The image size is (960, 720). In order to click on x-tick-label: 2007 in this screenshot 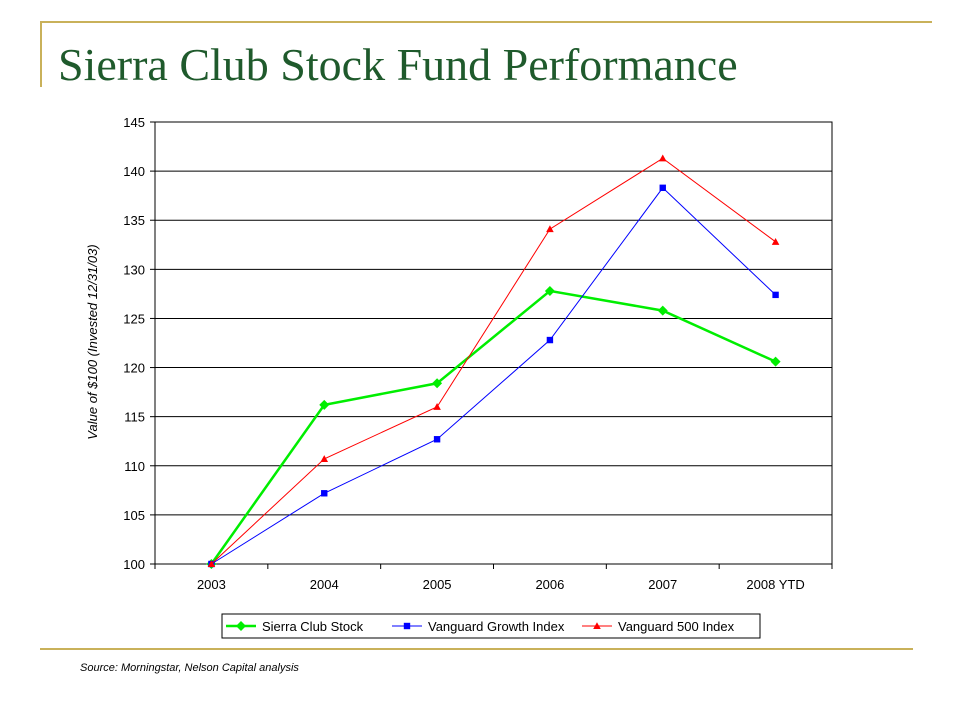, I will do `click(662, 584)`.